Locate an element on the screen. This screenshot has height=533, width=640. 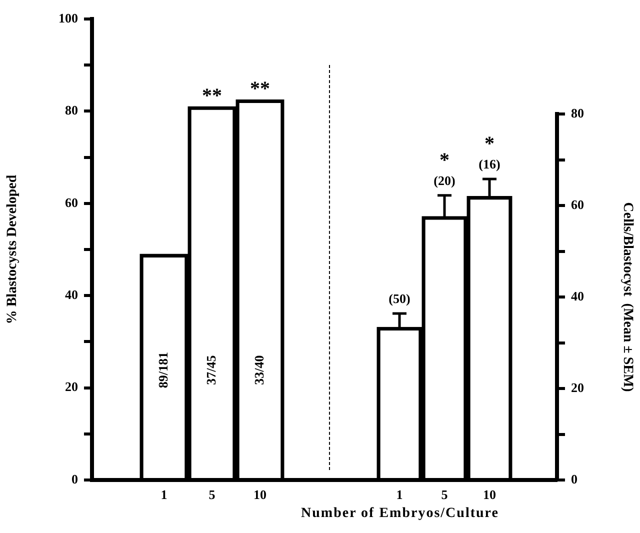
data-label: 37/45 is located at coordinates (210, 369).